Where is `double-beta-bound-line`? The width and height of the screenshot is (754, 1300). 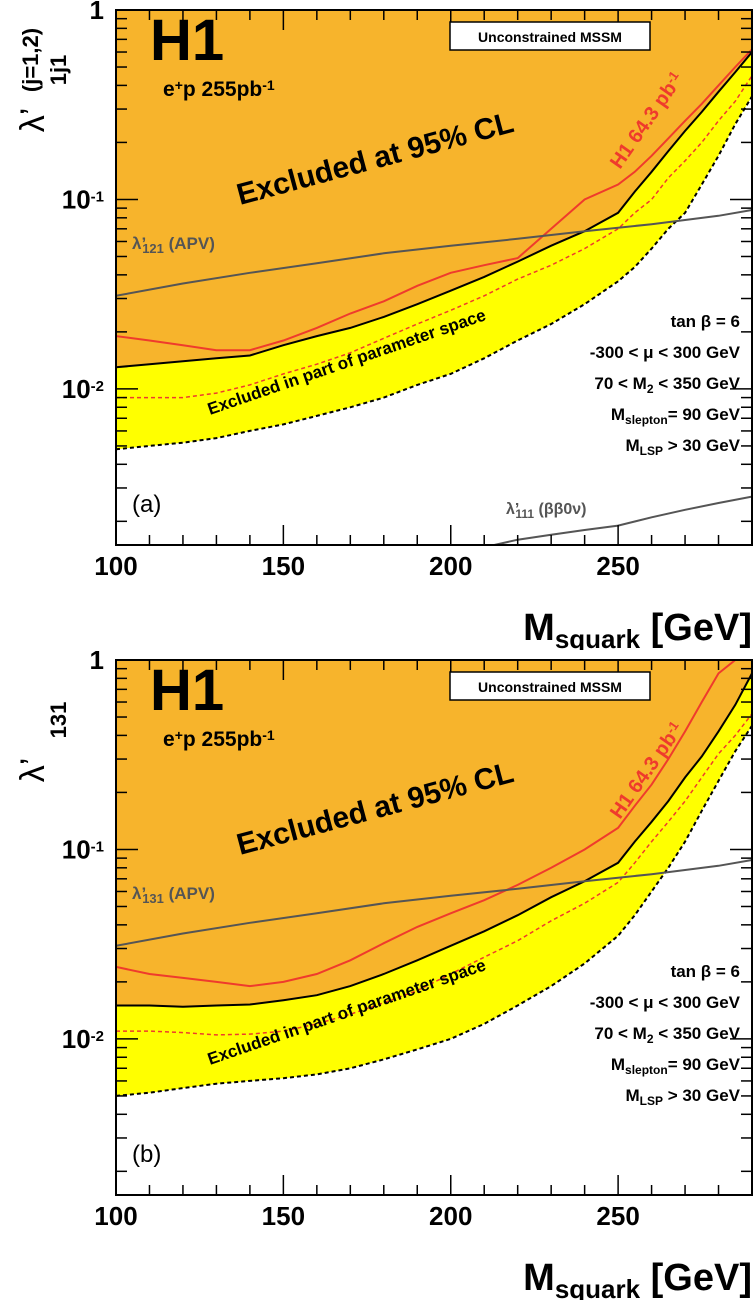
double-beta-bound-line is located at coordinates (623, 520).